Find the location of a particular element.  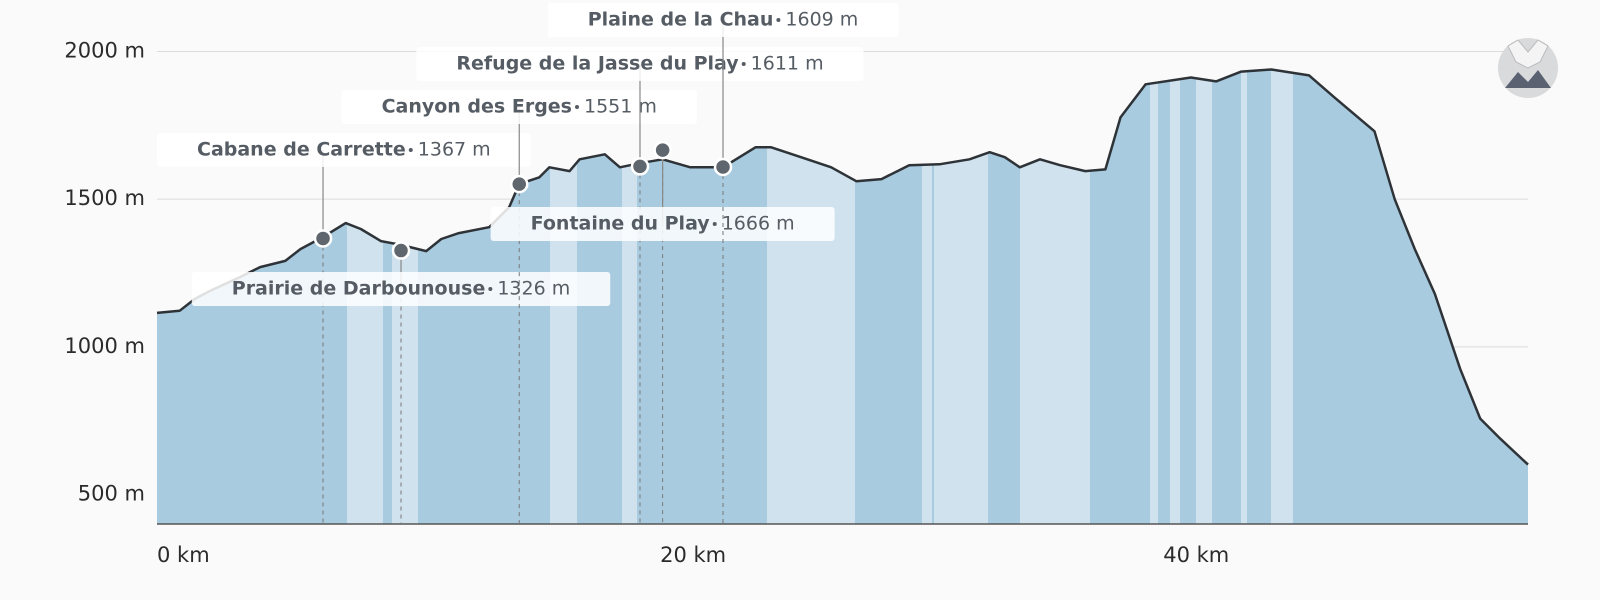

marker-name: Fontaine du Play is located at coordinates (621, 224).